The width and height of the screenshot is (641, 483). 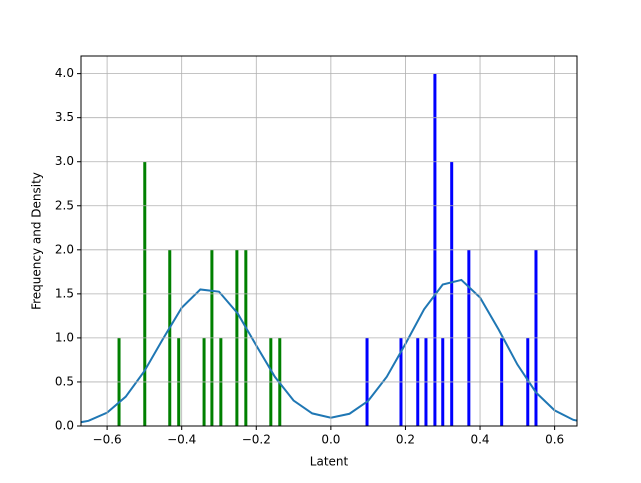 What do you see at coordinates (64, 249) in the screenshot?
I see `y-tick-label: 2.0` at bounding box center [64, 249].